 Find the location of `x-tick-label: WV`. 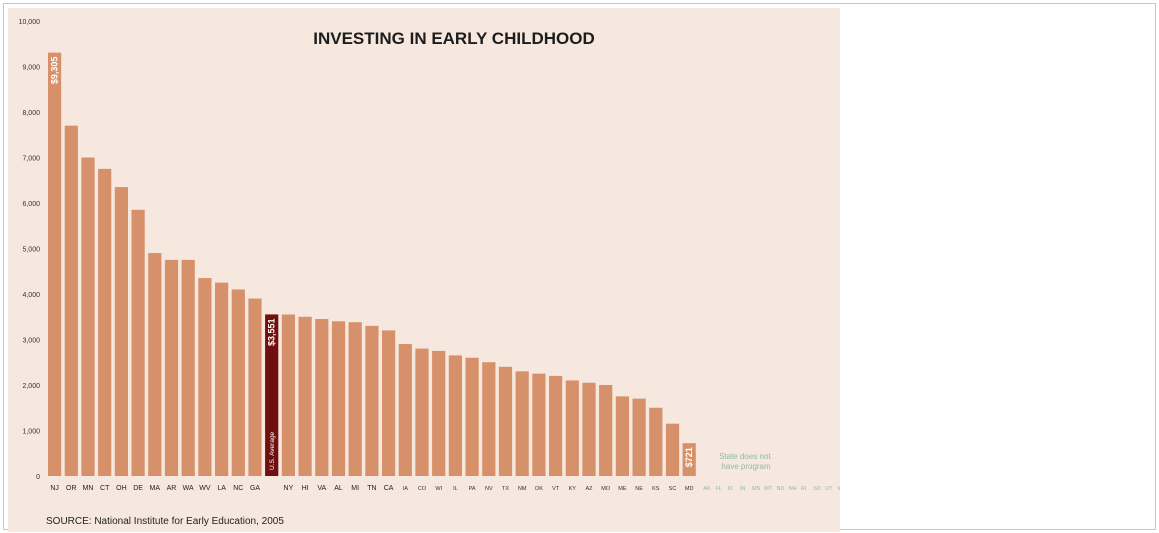

x-tick-label: WV is located at coordinates (205, 488).